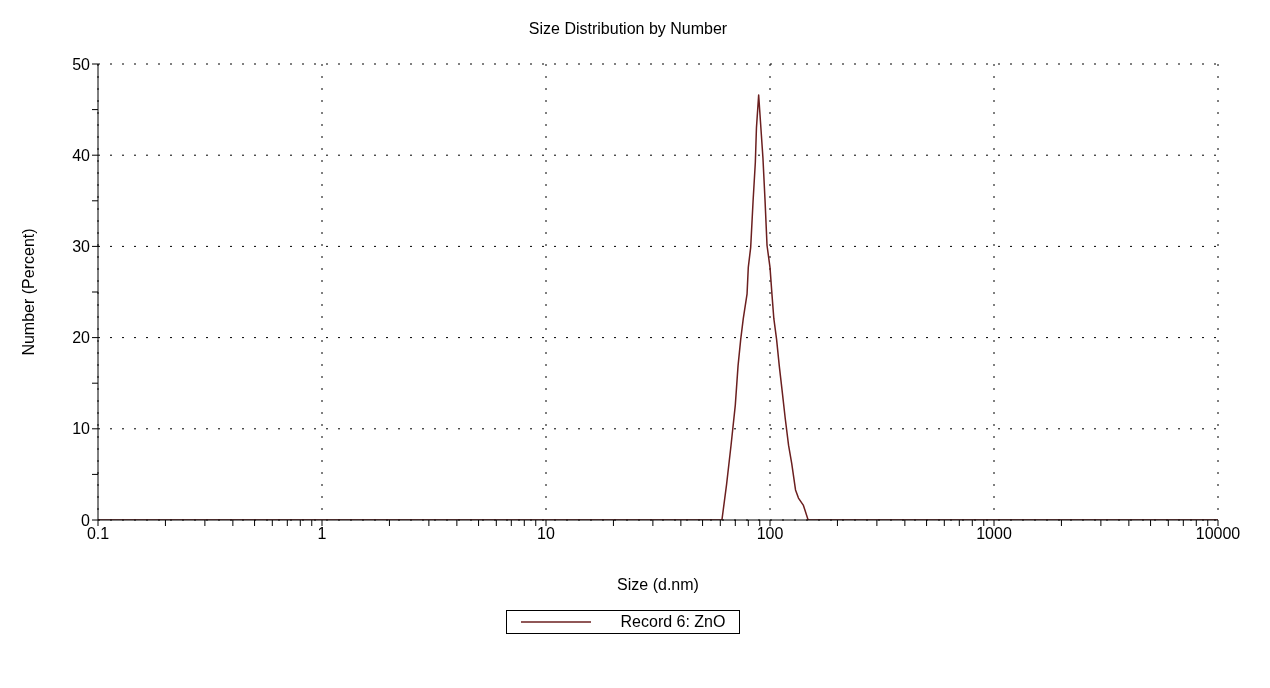  What do you see at coordinates (81, 64) in the screenshot?
I see `y-tick-label: 50` at bounding box center [81, 64].